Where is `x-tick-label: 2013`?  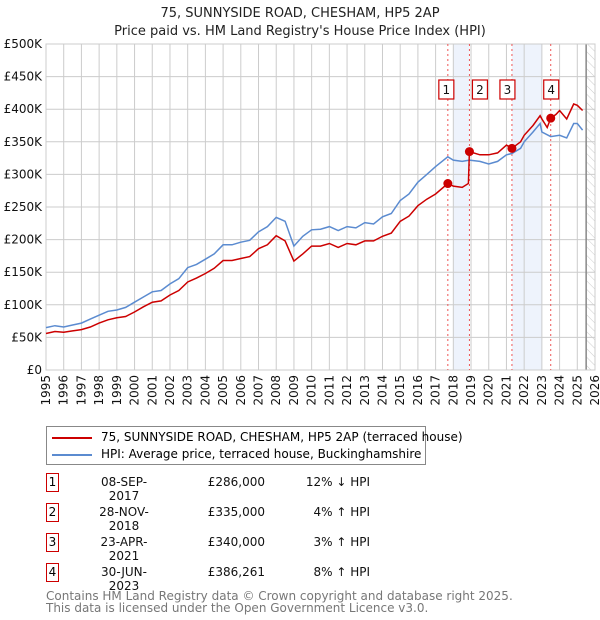
x-tick-label: 2013 is located at coordinates (365, 390).